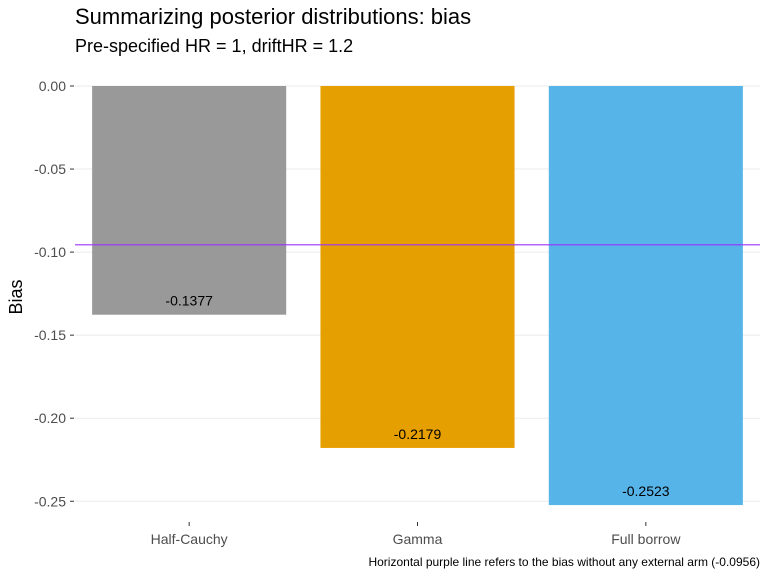  What do you see at coordinates (50, 501) in the screenshot?
I see `y-tick-label: -0.25` at bounding box center [50, 501].